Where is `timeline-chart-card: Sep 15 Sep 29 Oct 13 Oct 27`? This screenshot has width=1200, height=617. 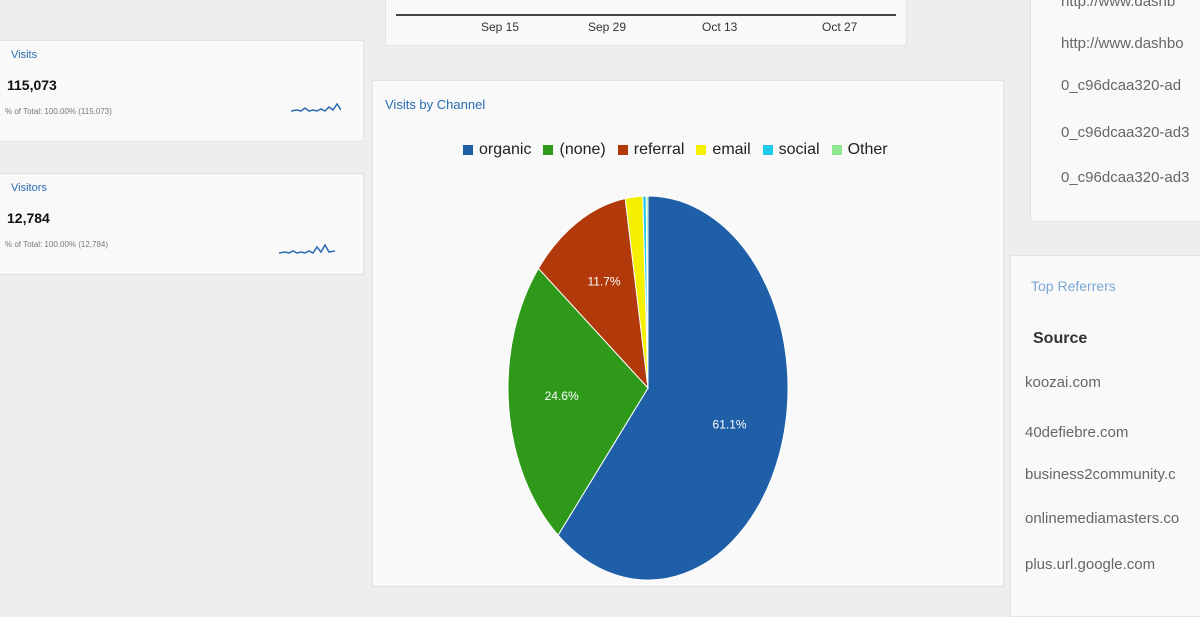 timeline-chart-card: Sep 15 Sep 29 Oct 13 Oct 27 is located at coordinates (646, 23).